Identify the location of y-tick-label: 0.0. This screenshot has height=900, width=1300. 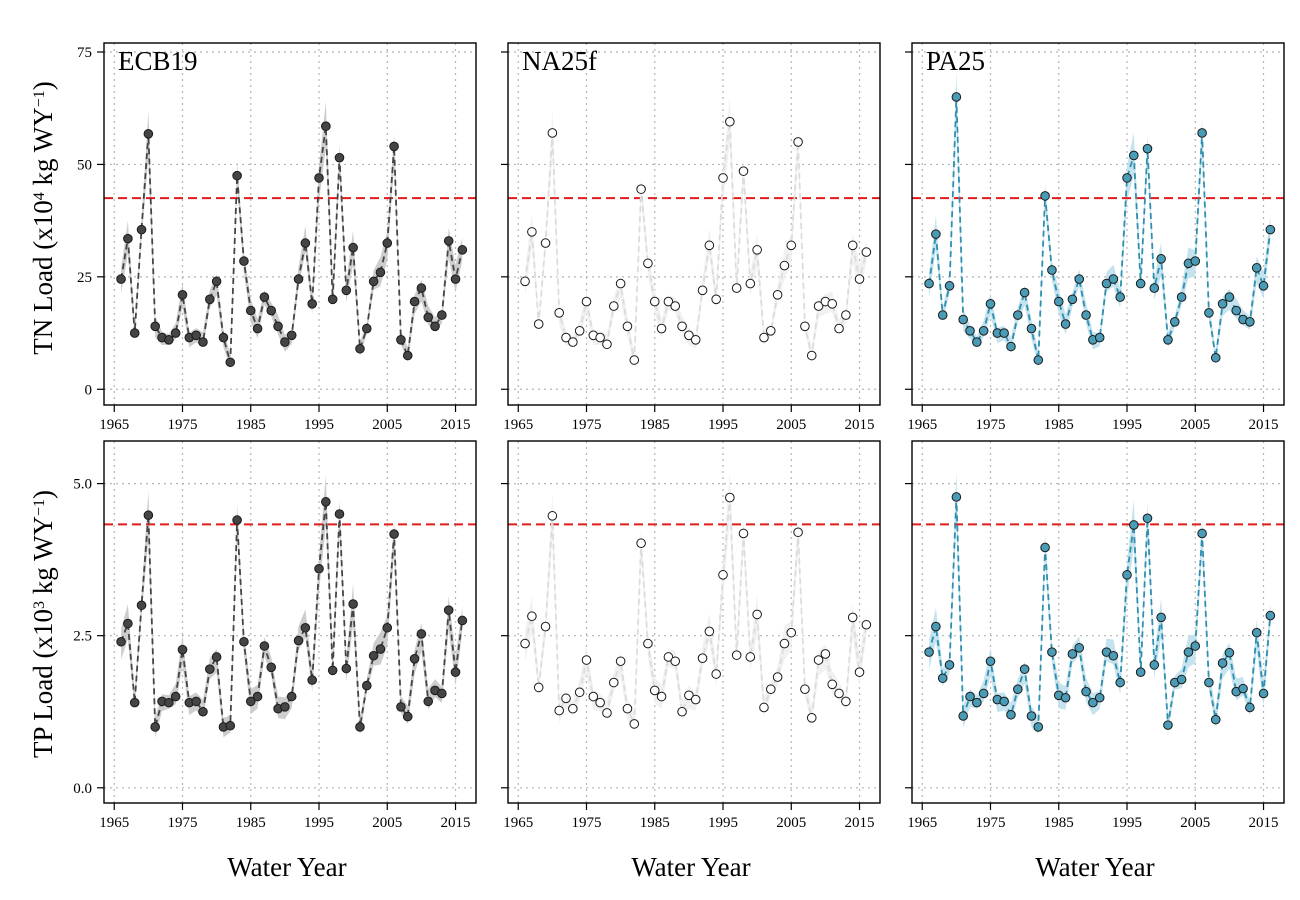
(82, 789).